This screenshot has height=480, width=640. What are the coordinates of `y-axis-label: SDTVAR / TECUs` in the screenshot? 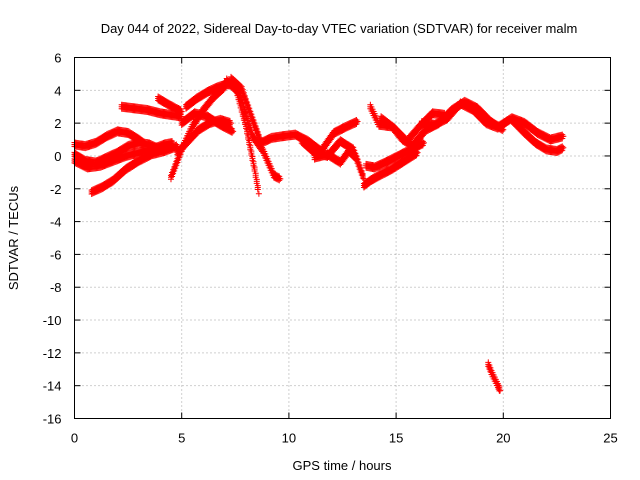 It's located at (13, 237).